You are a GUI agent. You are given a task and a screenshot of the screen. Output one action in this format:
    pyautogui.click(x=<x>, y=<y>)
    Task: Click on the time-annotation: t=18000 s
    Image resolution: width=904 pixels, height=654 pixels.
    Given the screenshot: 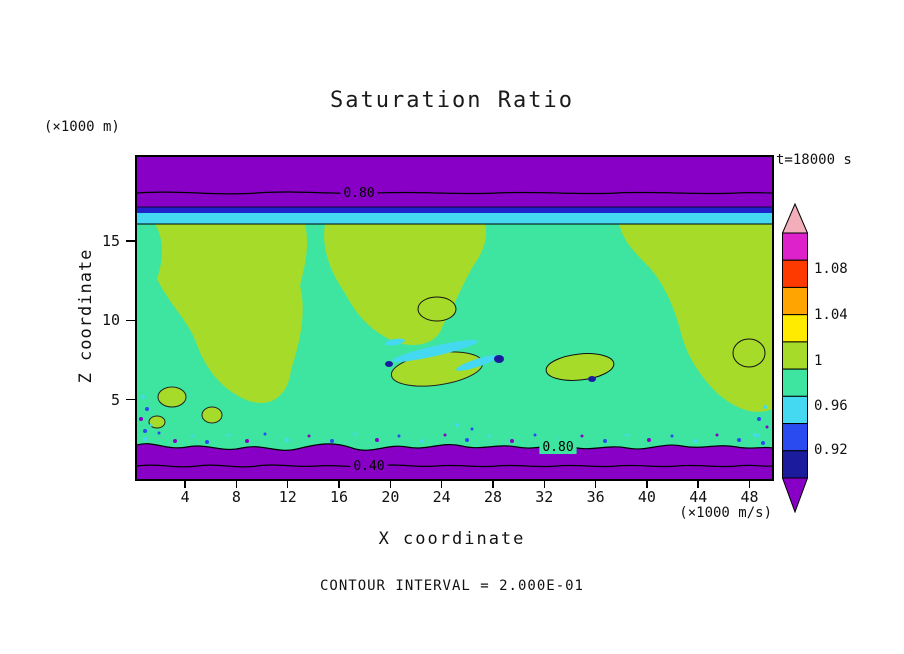 What is the action you would take?
    pyautogui.click(x=814, y=160)
    